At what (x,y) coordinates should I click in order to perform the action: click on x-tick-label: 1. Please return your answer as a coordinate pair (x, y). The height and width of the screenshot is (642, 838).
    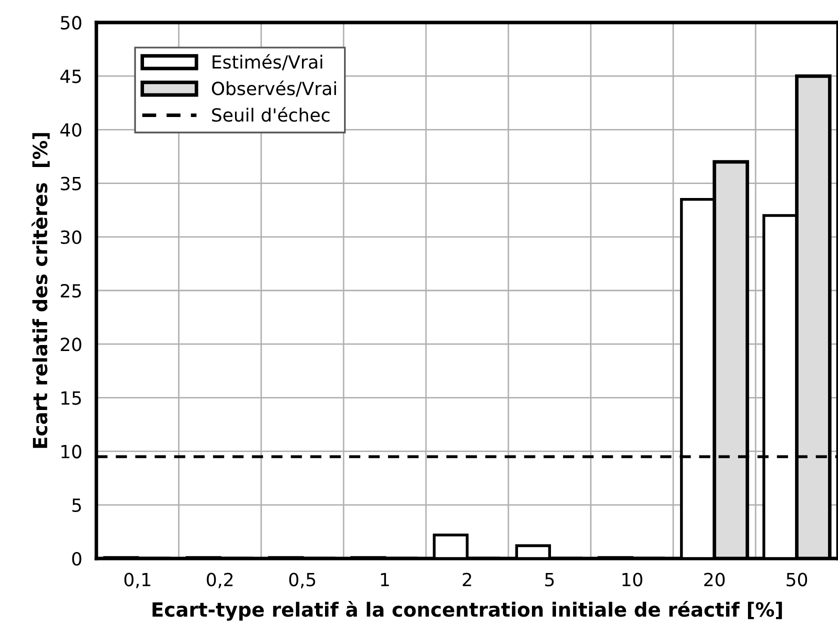
    Looking at the image, I should click on (385, 579).